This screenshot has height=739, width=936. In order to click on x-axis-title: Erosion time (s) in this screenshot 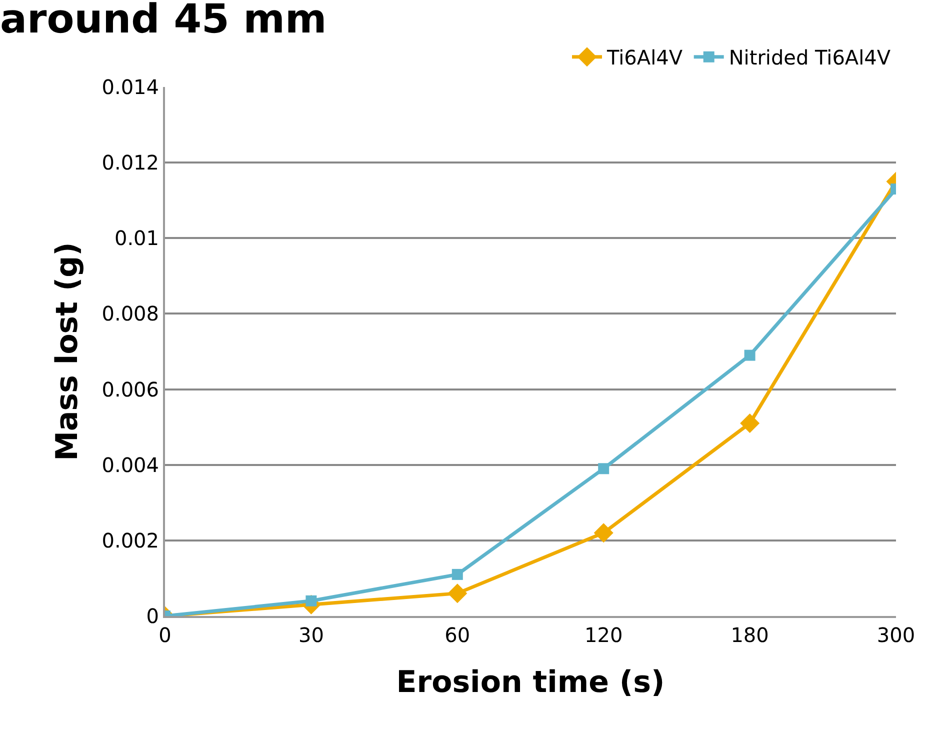, I will do `click(530, 682)`.